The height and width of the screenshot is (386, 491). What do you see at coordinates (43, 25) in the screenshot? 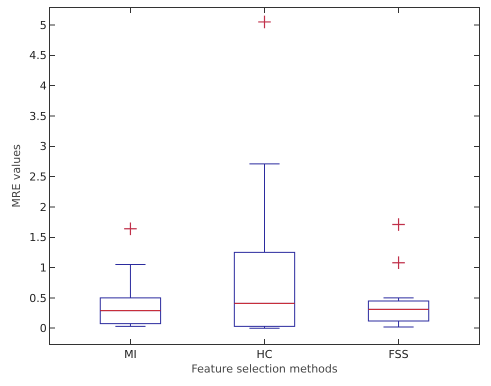
I see `y-tick-label: 5` at bounding box center [43, 25].